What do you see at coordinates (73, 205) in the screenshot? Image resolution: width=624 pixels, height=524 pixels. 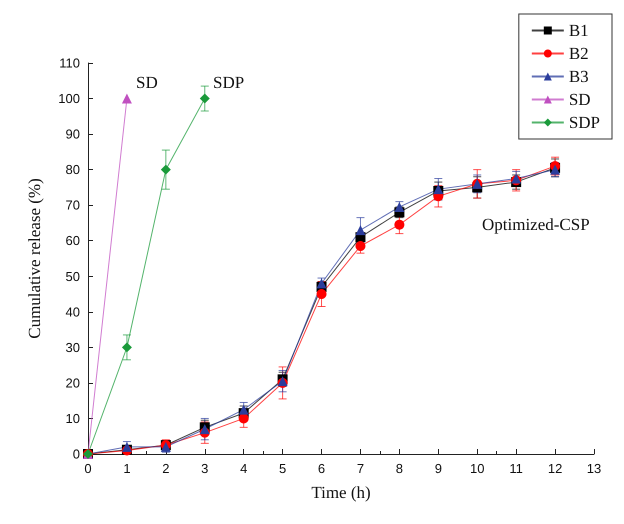 I see `y-tick-label: 70` at bounding box center [73, 205].